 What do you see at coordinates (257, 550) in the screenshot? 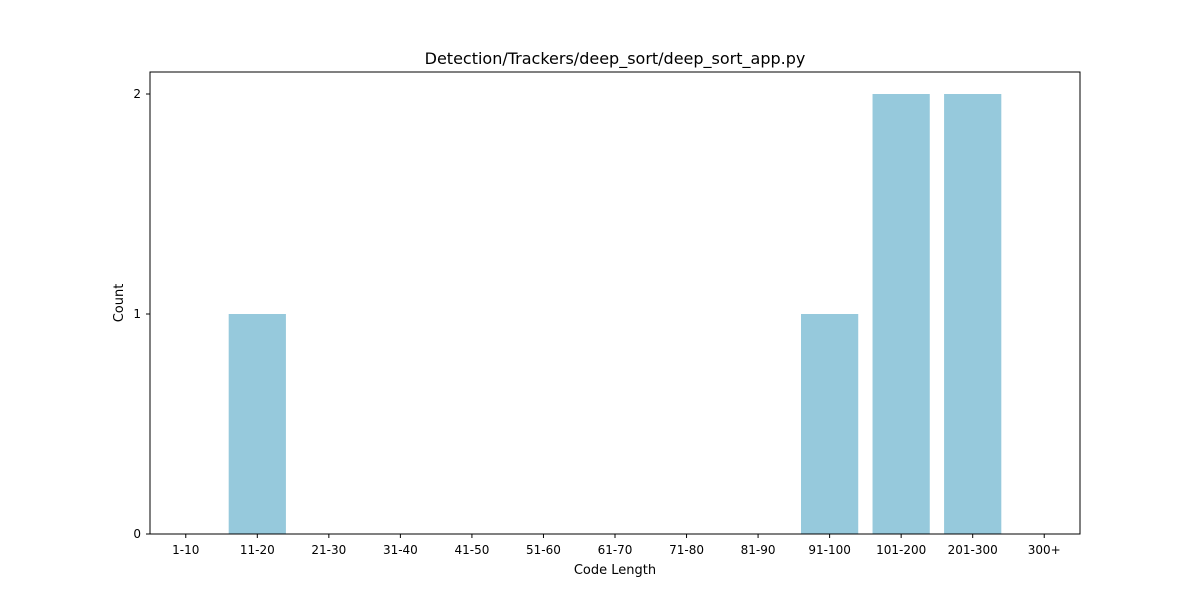
I see `x-tick-label: 11-20` at bounding box center [257, 550].